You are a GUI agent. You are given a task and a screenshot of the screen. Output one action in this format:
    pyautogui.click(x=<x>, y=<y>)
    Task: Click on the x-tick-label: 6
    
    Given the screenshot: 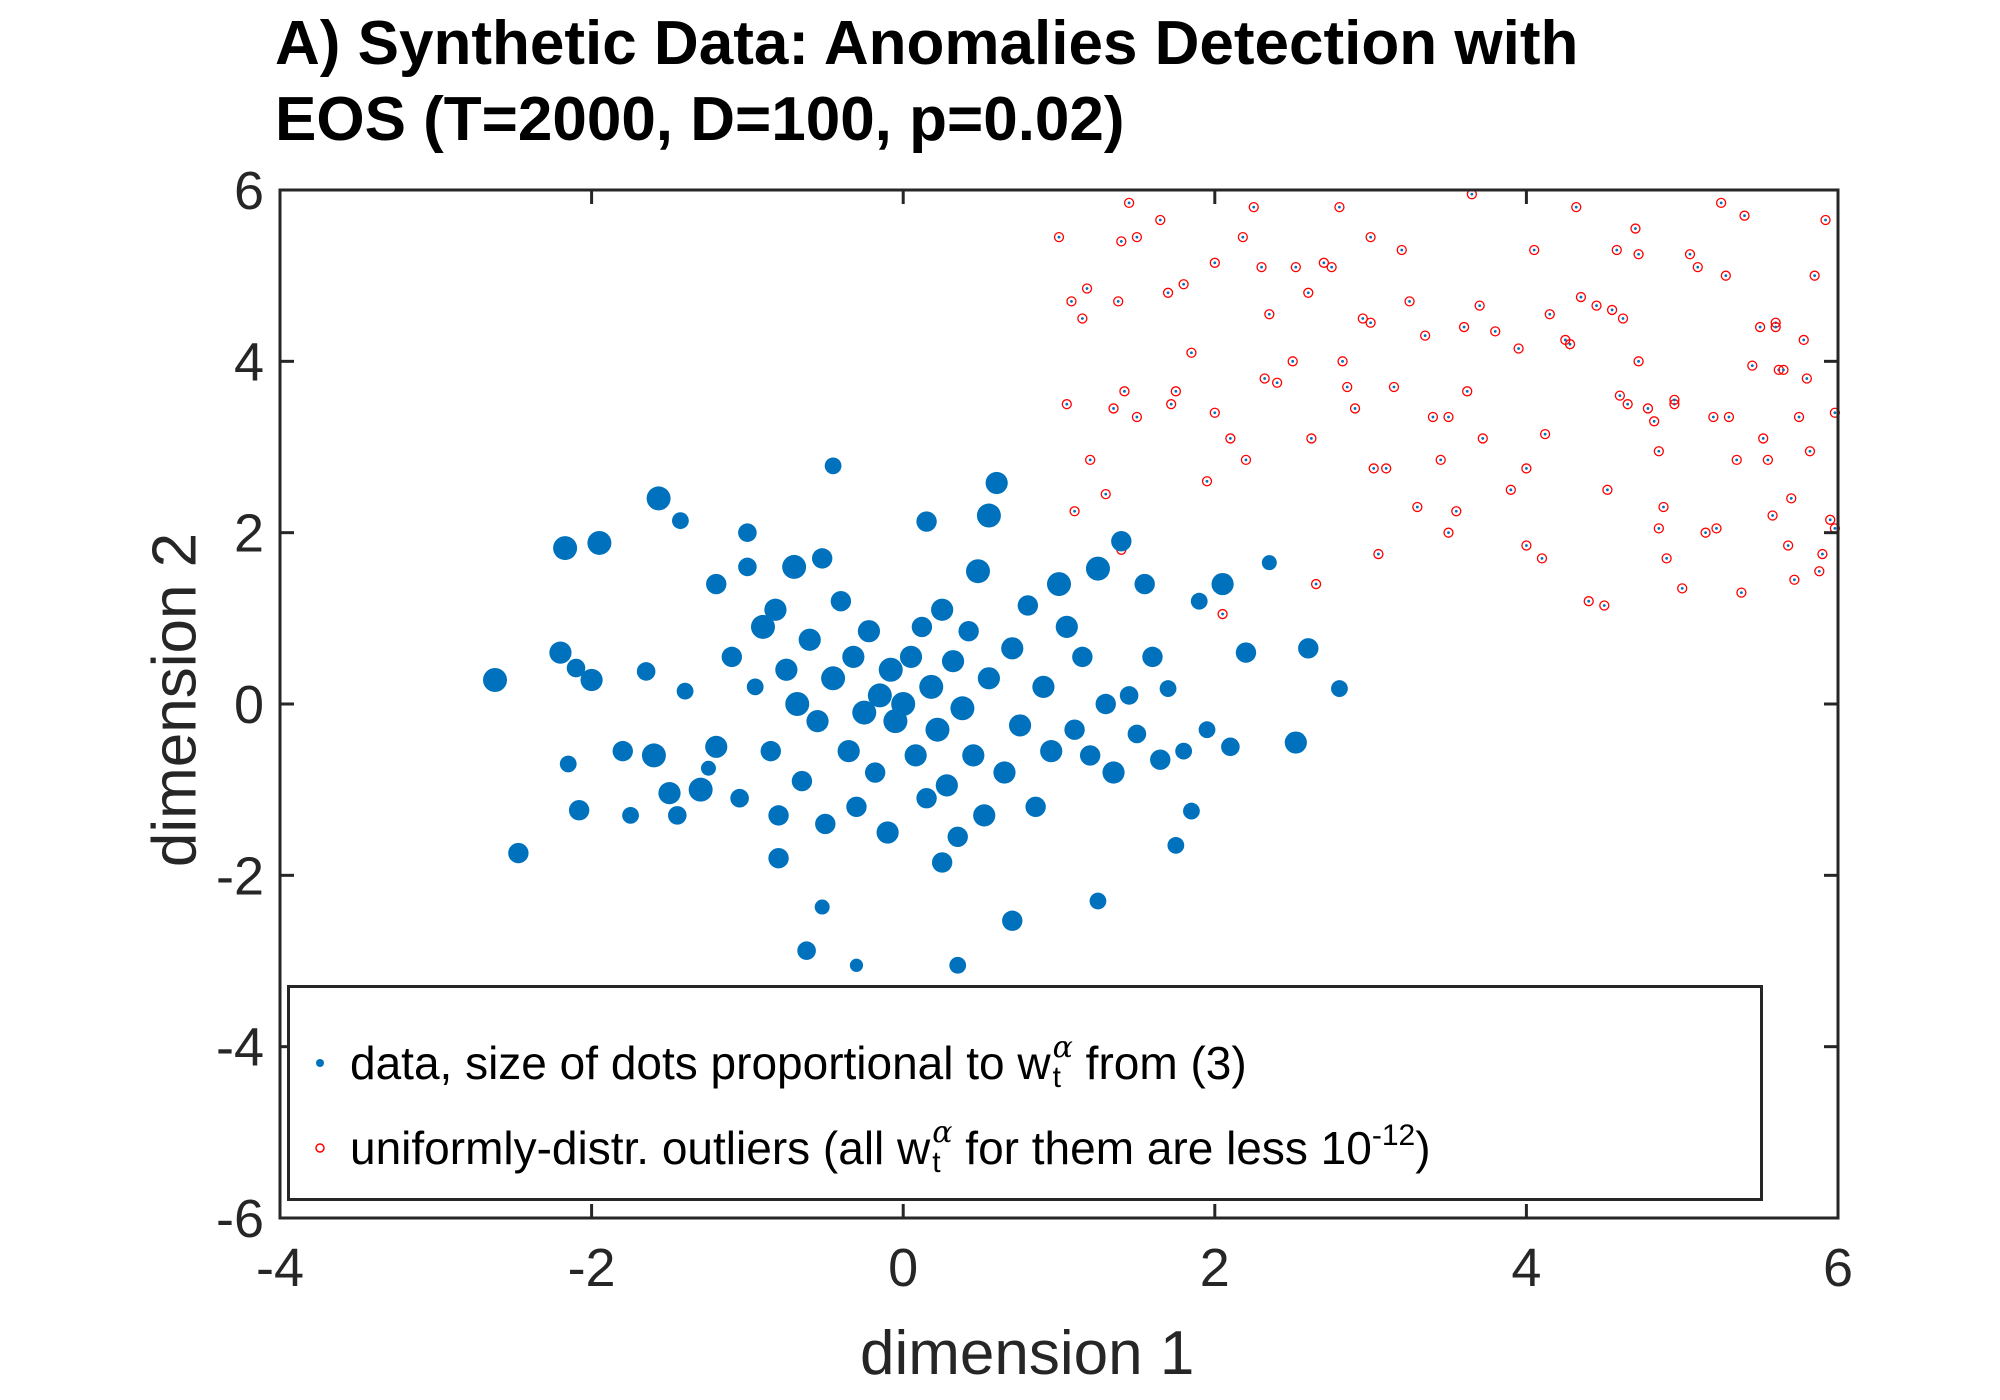 What is the action you would take?
    pyautogui.click(x=1838, y=1268)
    